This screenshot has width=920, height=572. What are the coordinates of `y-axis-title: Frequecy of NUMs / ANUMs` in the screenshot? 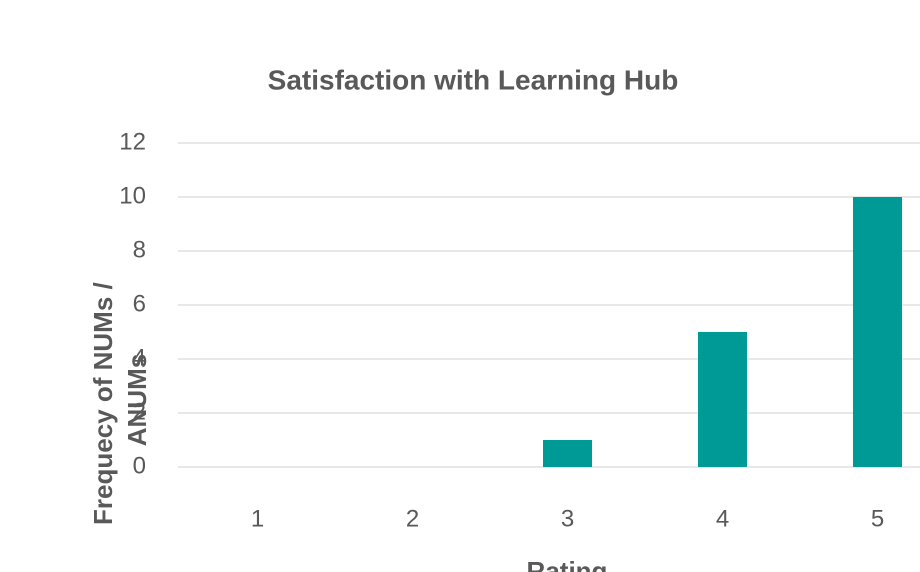 It's located at (120, 400).